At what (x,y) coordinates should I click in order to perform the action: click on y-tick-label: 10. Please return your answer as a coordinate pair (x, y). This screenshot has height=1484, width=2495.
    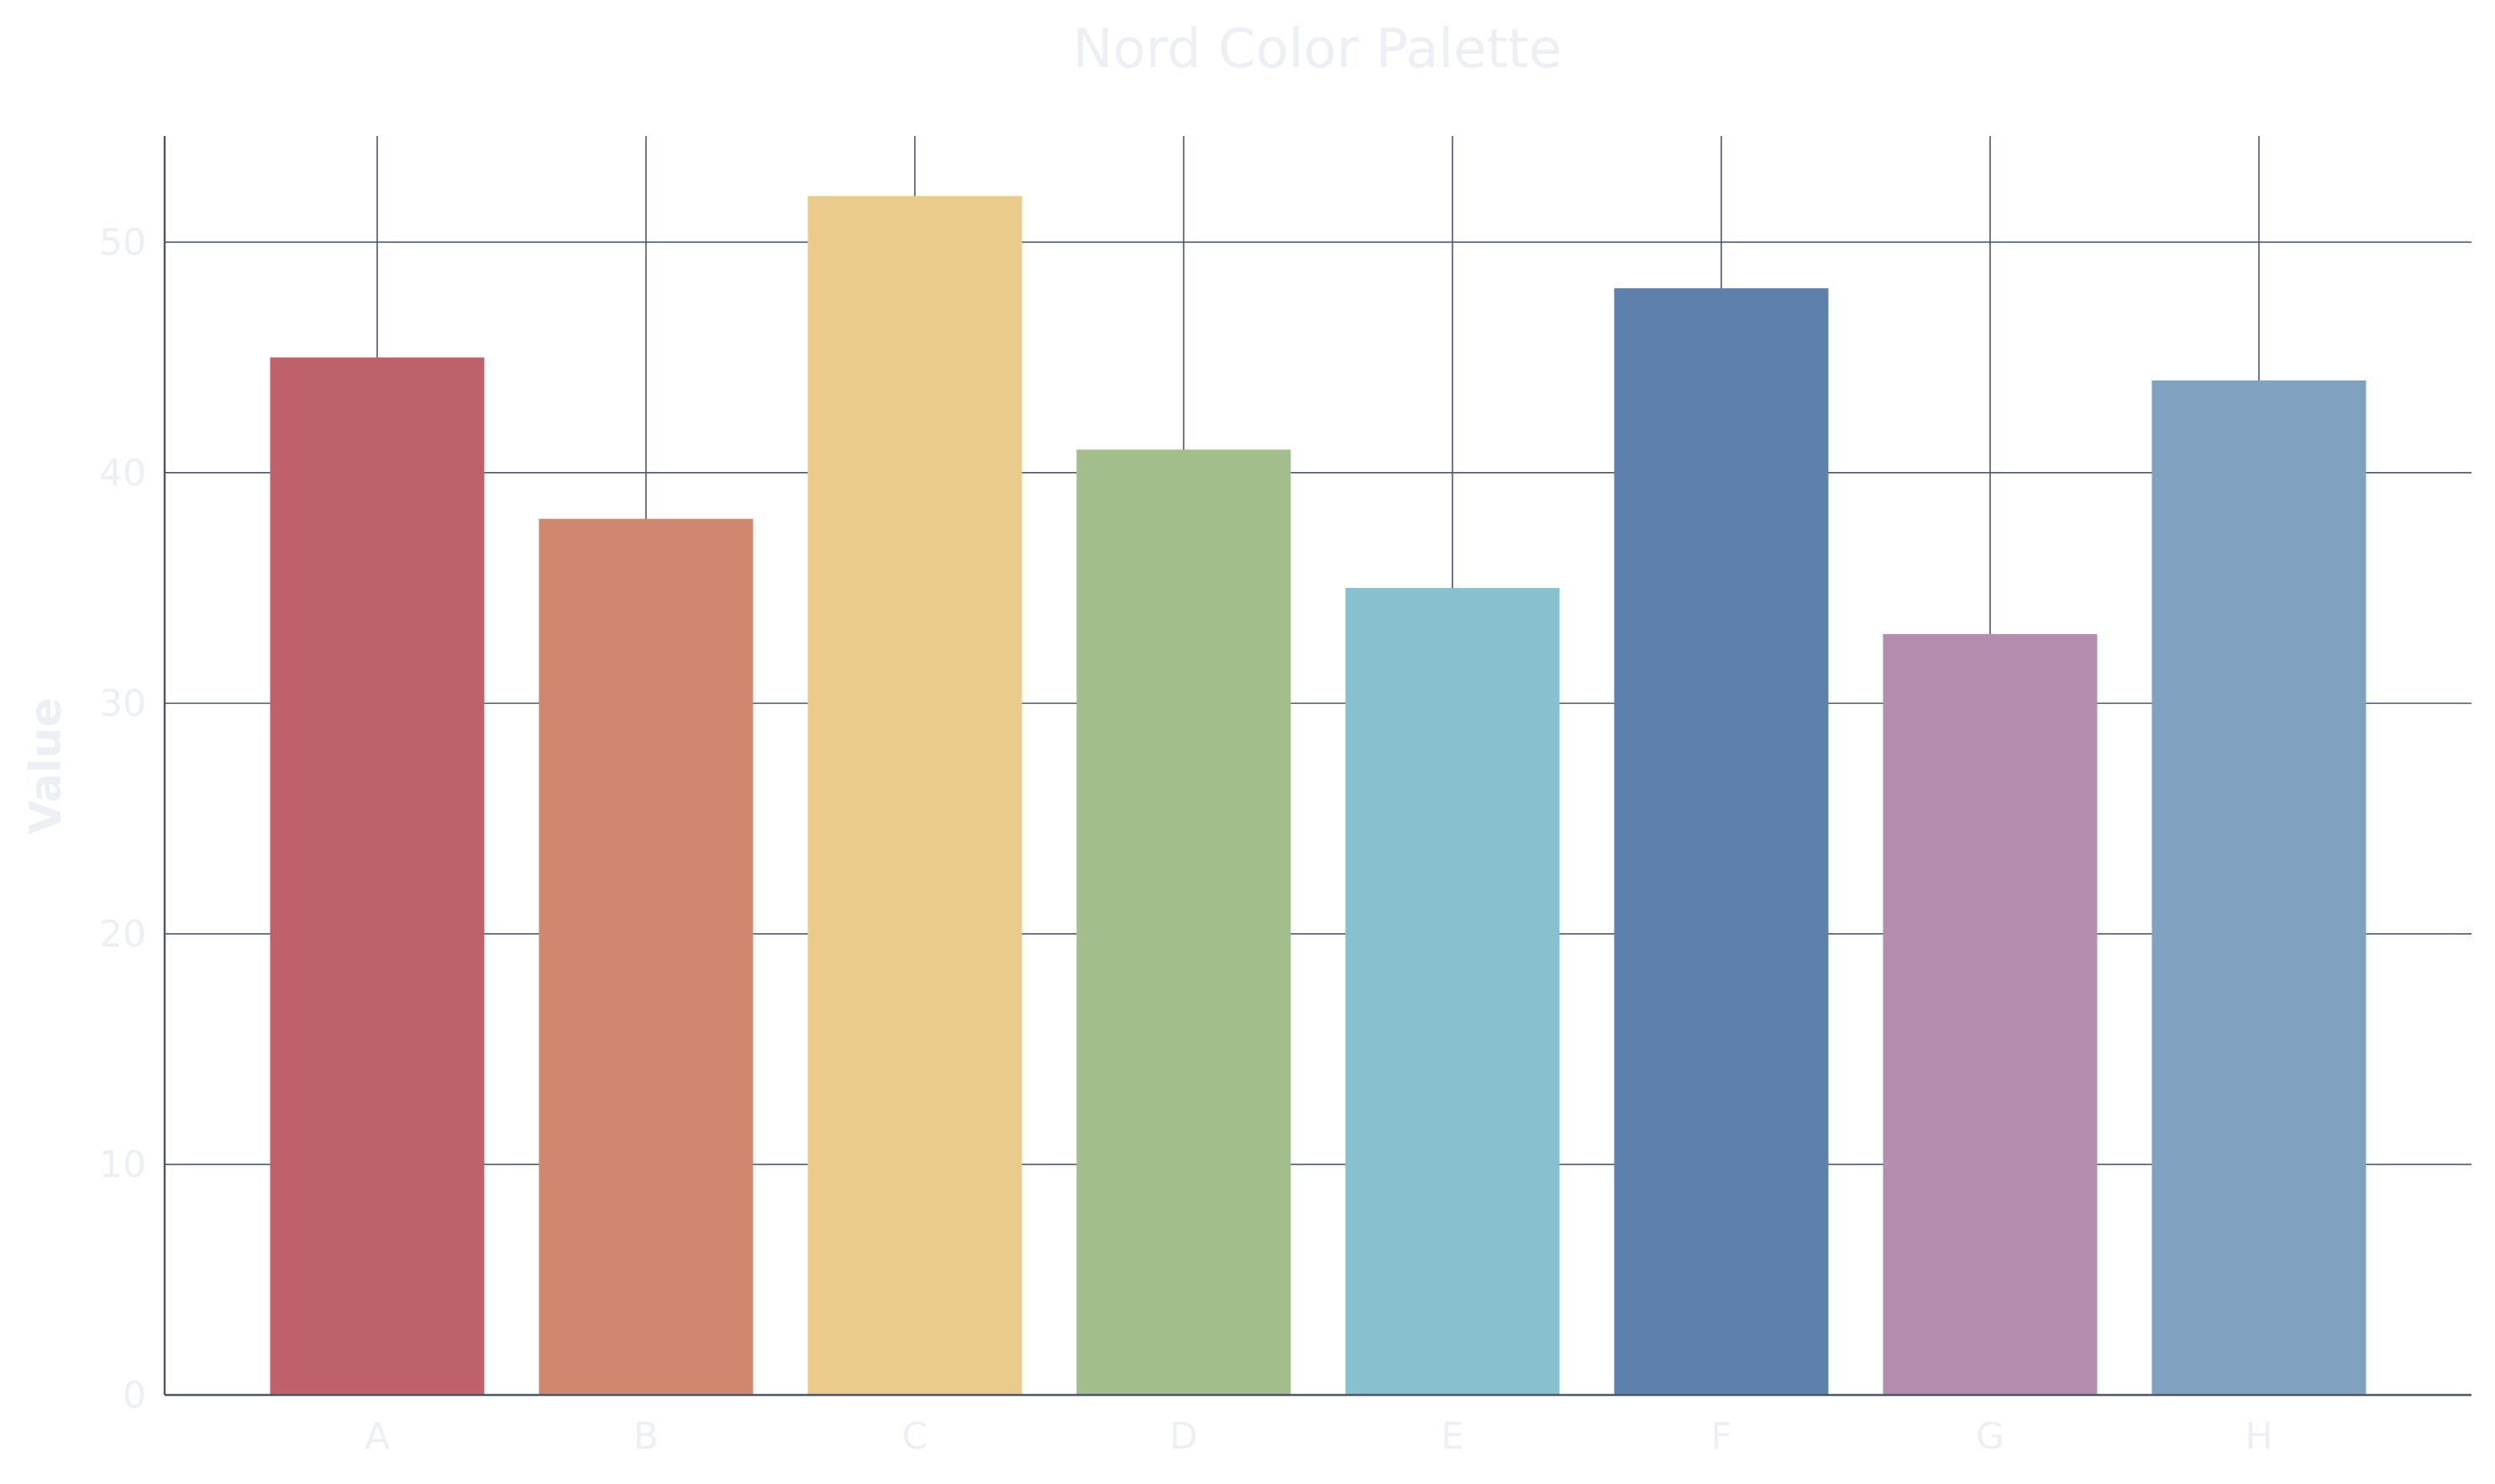
    Looking at the image, I should click on (123, 1164).